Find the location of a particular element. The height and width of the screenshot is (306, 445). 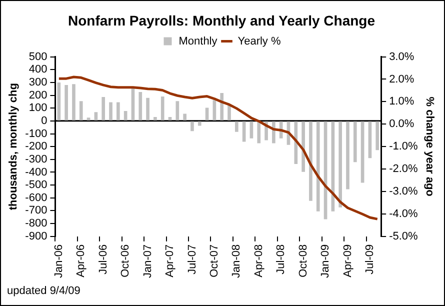

y-tick-label: -800 is located at coordinates (36, 224).